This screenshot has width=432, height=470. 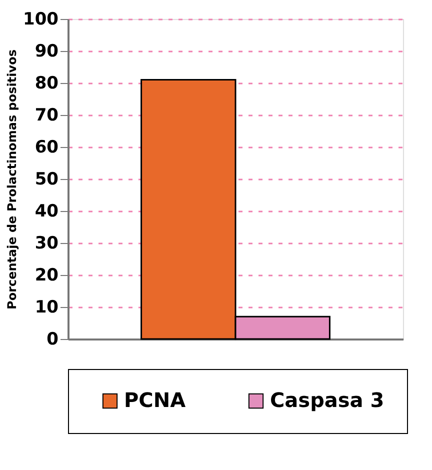 What do you see at coordinates (155, 400) in the screenshot?
I see `legend-label: PCNA` at bounding box center [155, 400].